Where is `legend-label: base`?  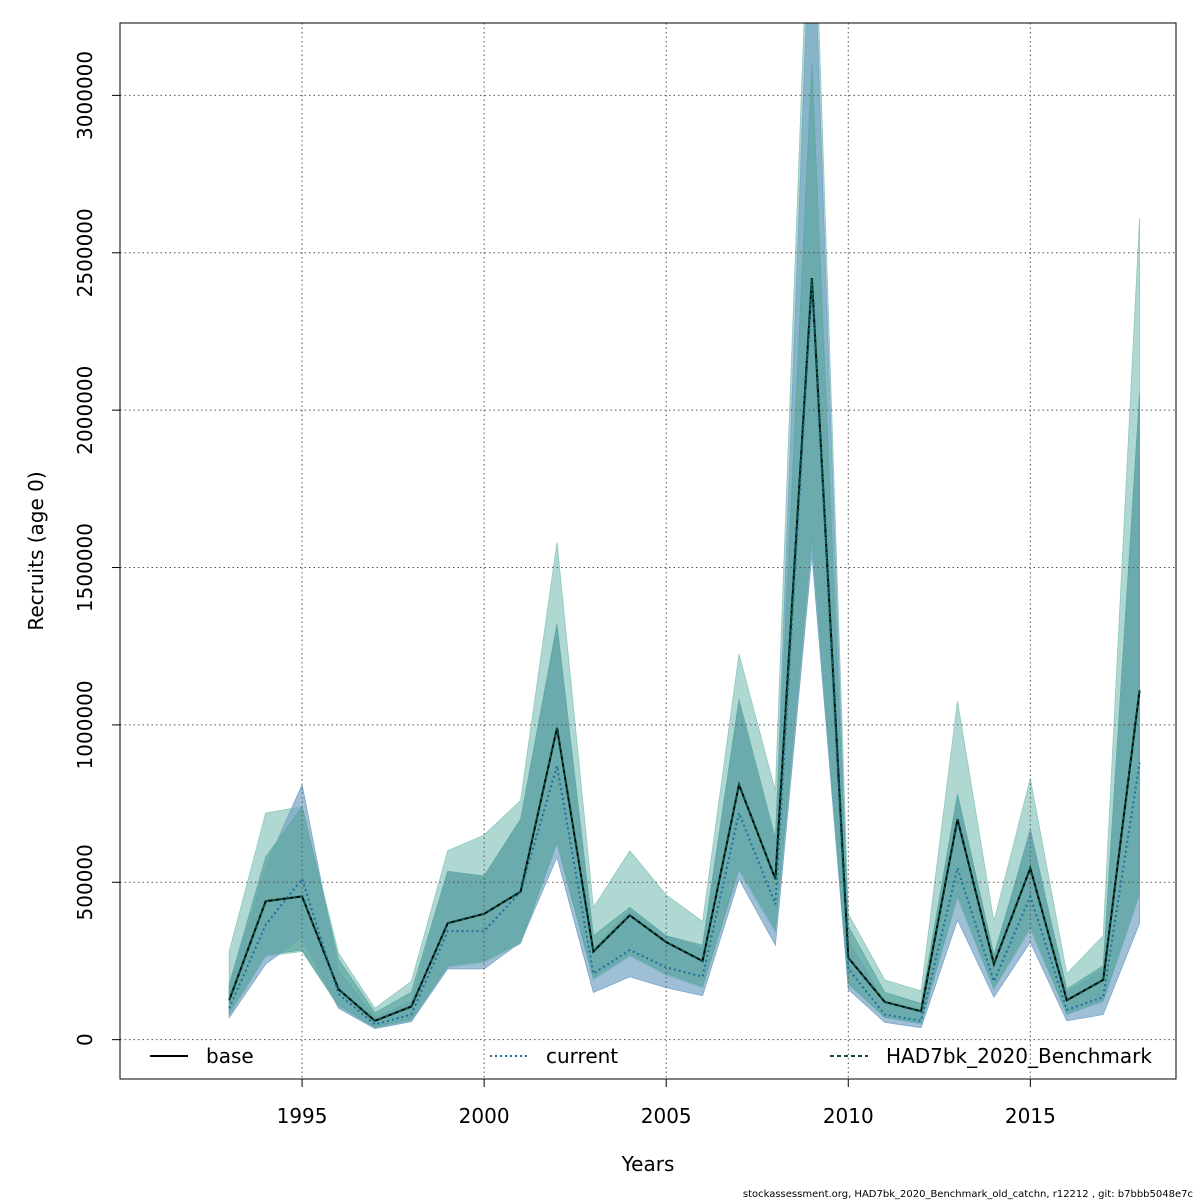
legend-label: base is located at coordinates (230, 1056).